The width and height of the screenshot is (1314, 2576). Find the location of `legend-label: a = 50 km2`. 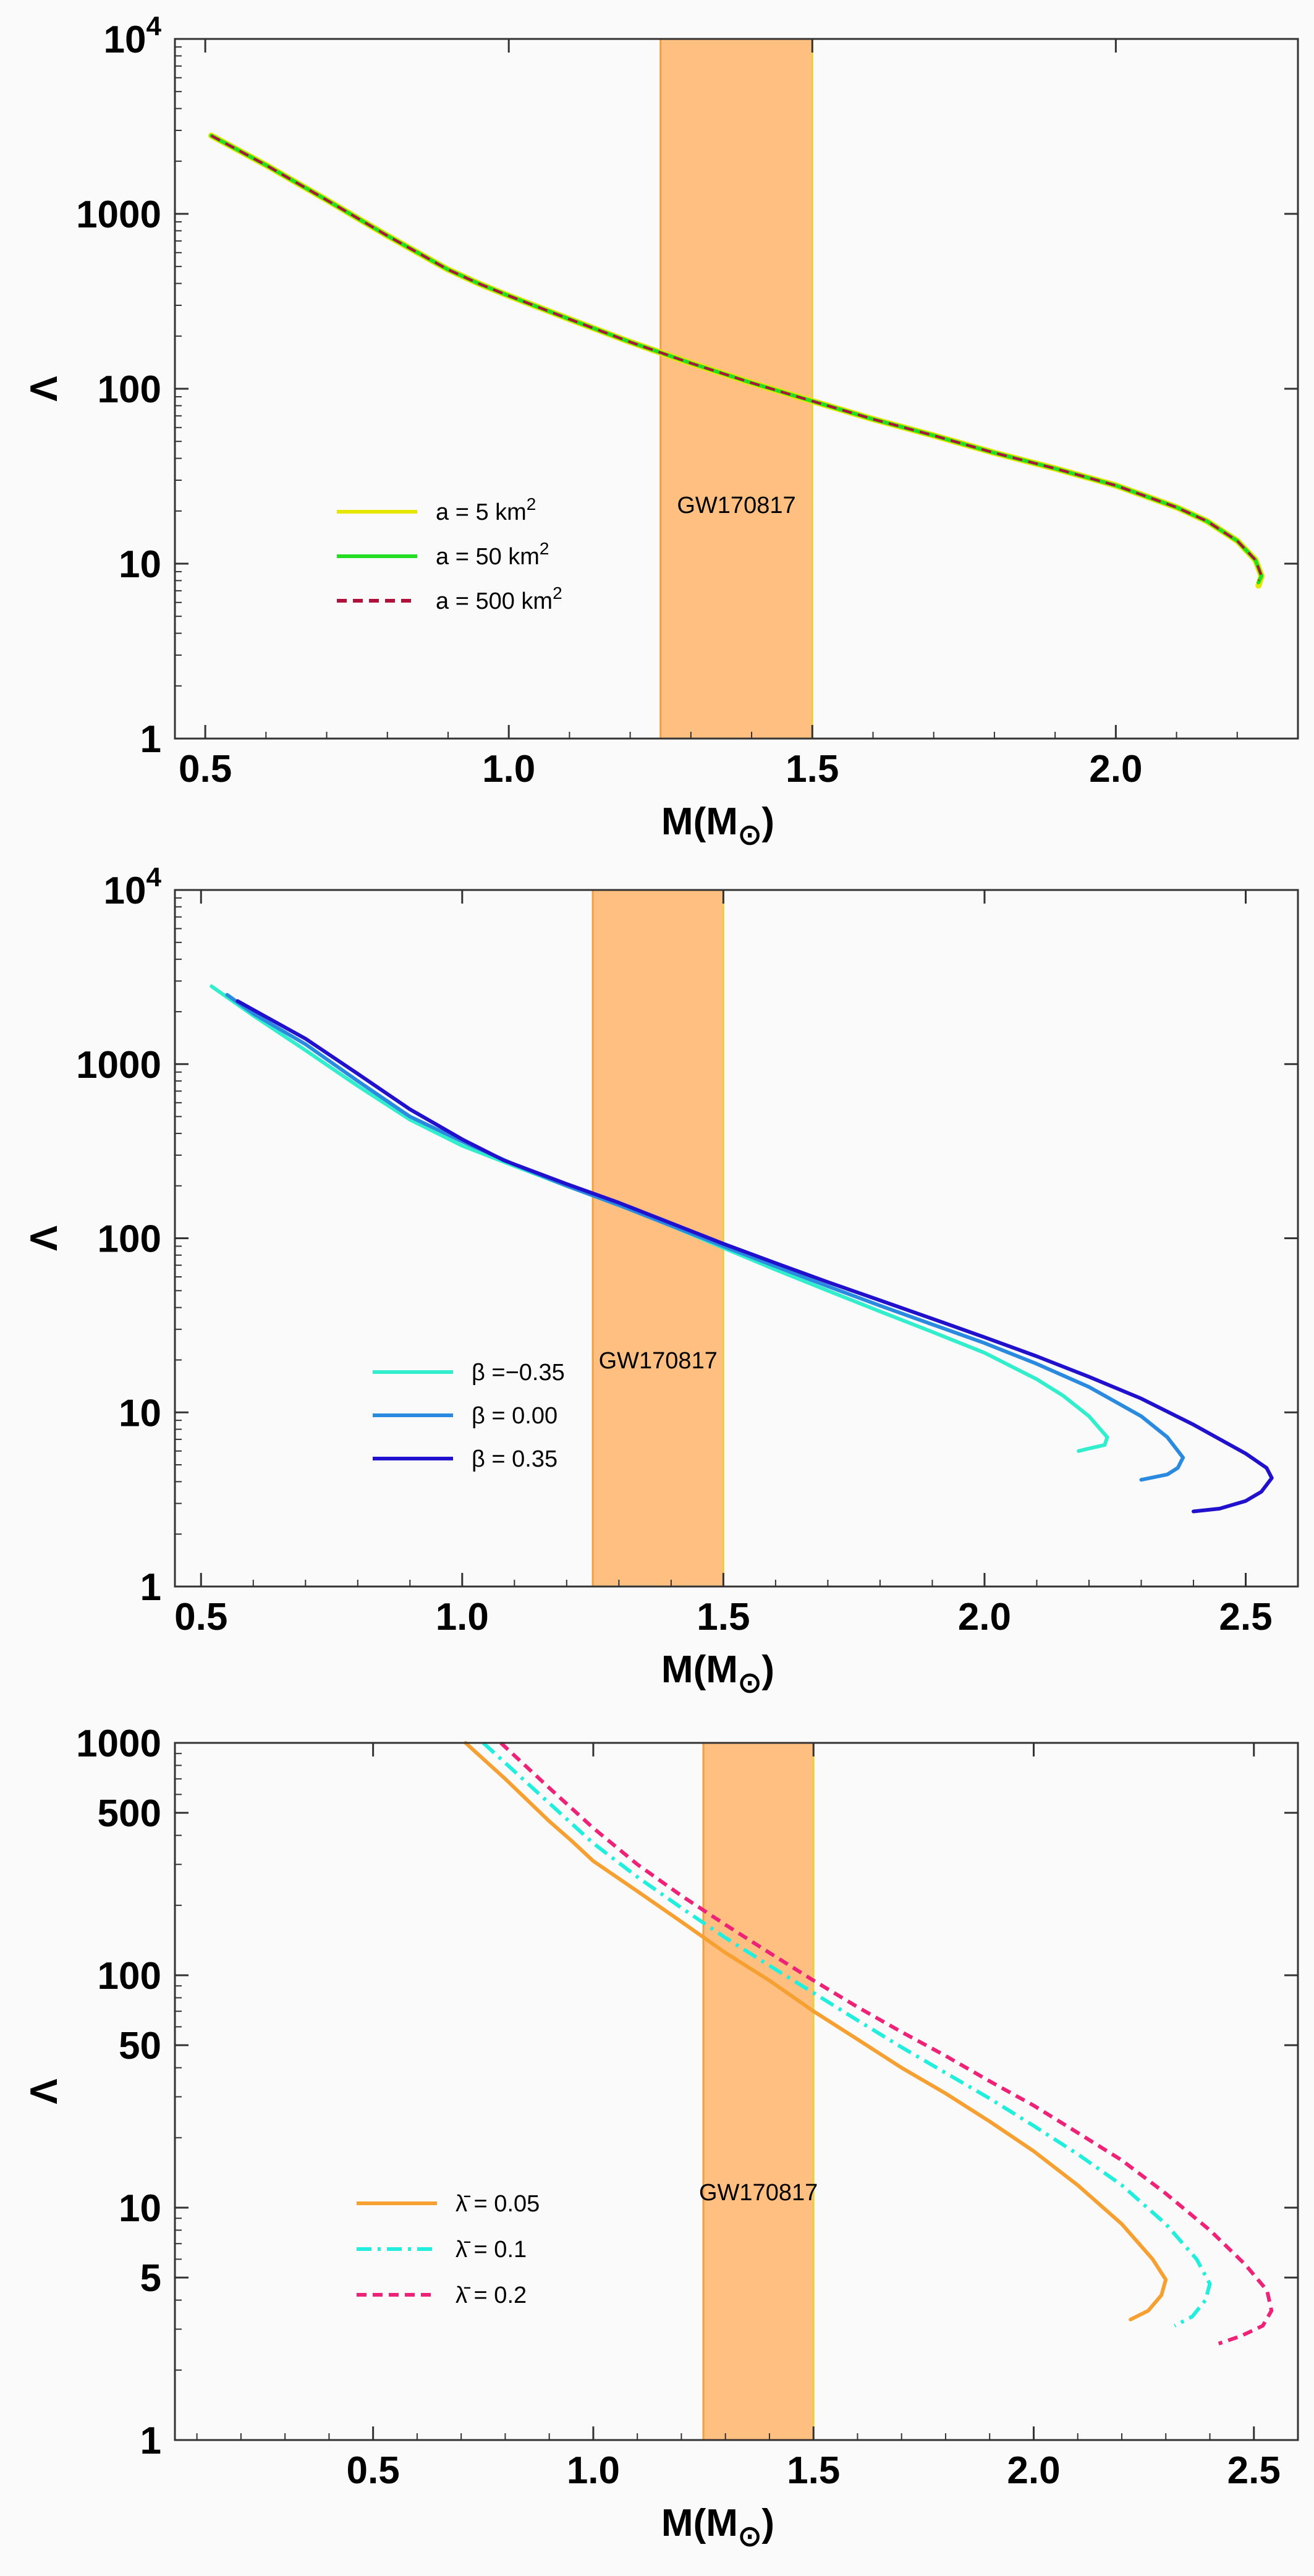

legend-label: a = 50 km2 is located at coordinates (493, 554).